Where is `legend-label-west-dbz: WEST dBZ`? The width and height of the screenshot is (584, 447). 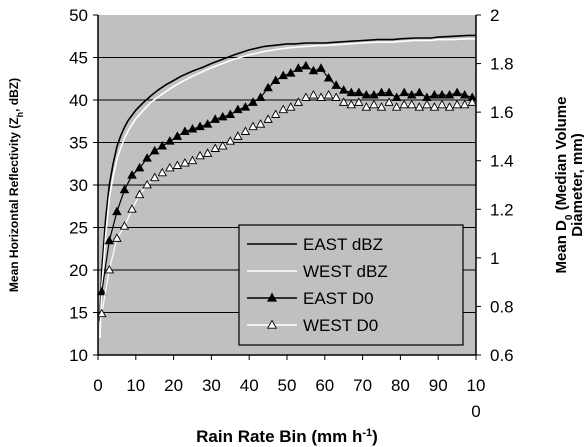 legend-label-west-dbz: WEST dBZ is located at coordinates (345, 271).